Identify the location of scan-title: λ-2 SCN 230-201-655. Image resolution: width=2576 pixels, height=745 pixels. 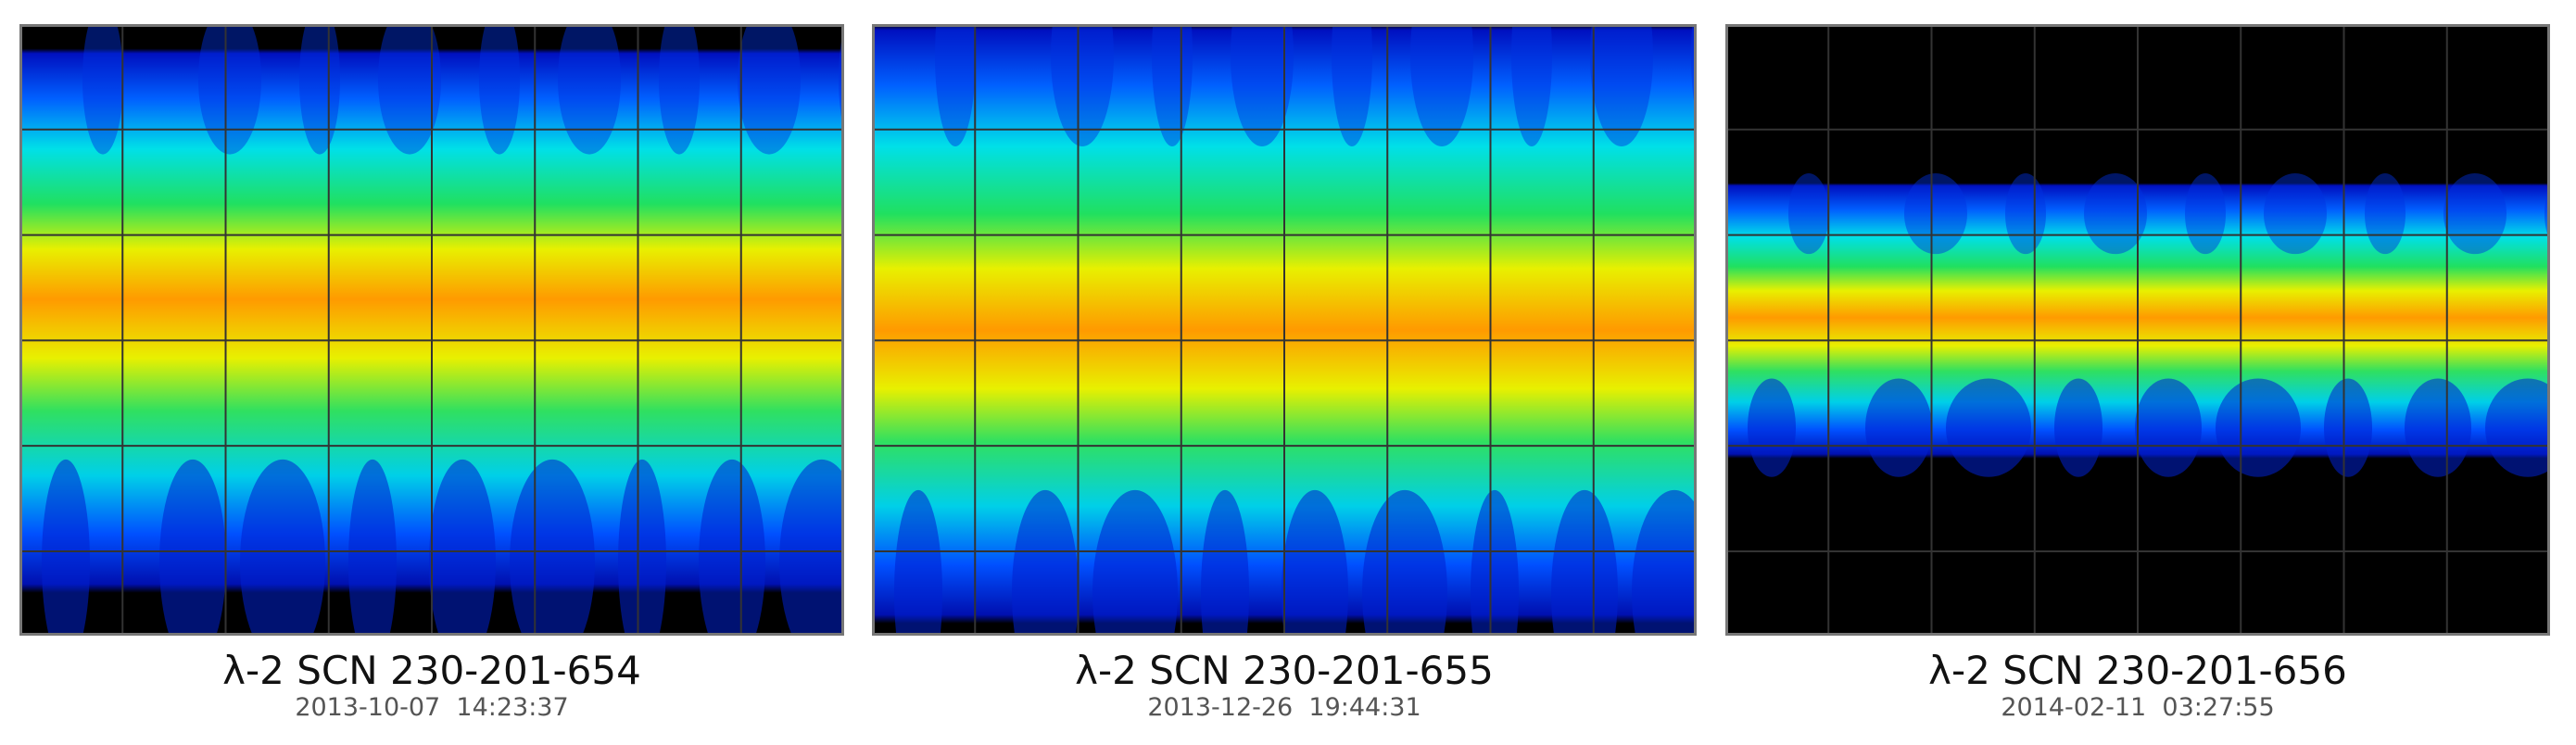
(1284, 670).